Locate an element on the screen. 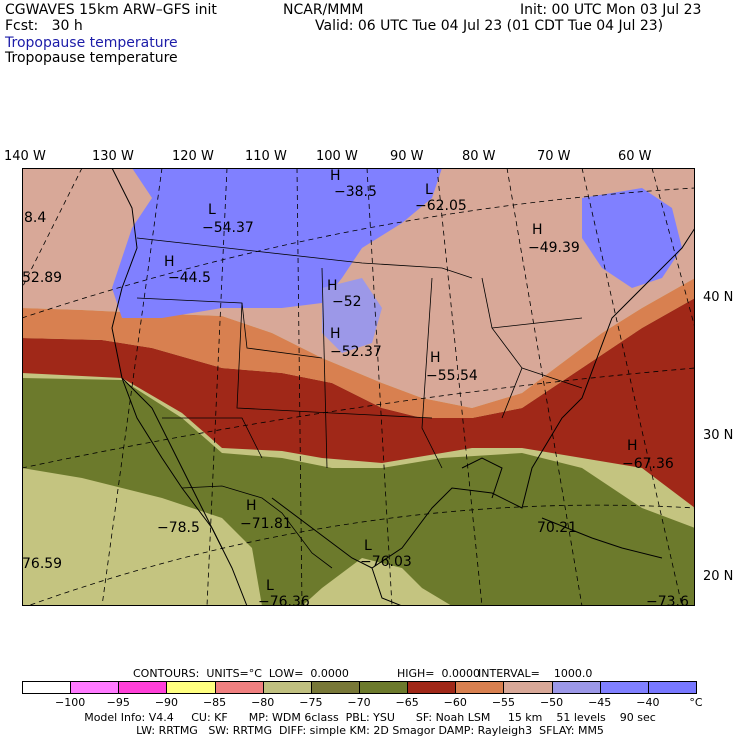 This screenshot has width=740, height=740. lon-label-60w: 60 W is located at coordinates (635, 156).